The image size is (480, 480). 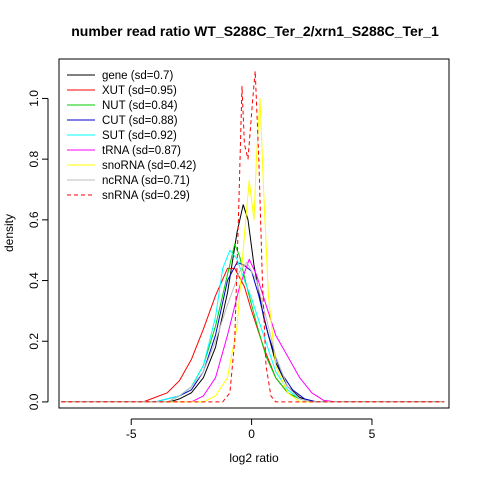 What do you see at coordinates (251, 434) in the screenshot?
I see `x-tick-label: 0` at bounding box center [251, 434].